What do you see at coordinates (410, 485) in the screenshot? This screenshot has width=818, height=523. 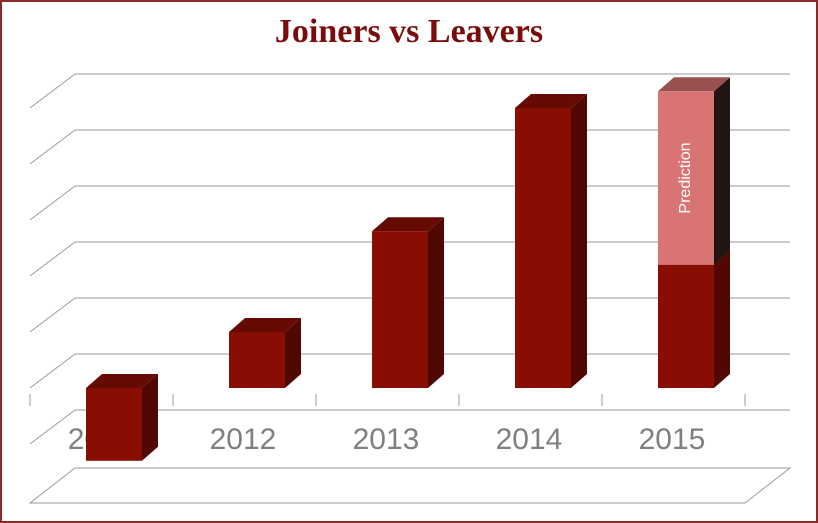 I see `floor` at bounding box center [410, 485].